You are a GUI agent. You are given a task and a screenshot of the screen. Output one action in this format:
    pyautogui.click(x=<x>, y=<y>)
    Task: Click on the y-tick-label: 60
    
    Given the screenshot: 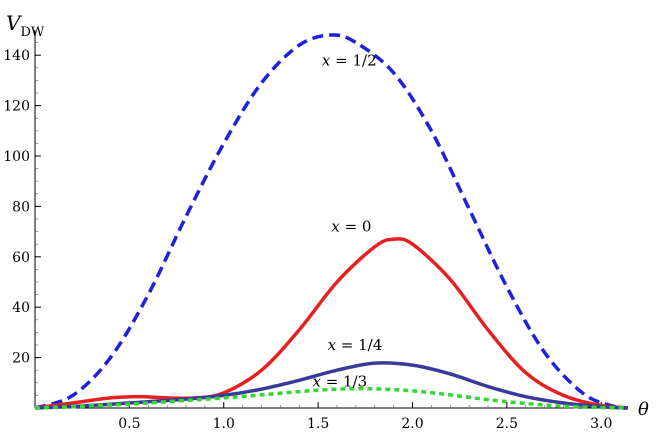 What is the action you would take?
    pyautogui.click(x=21, y=258)
    